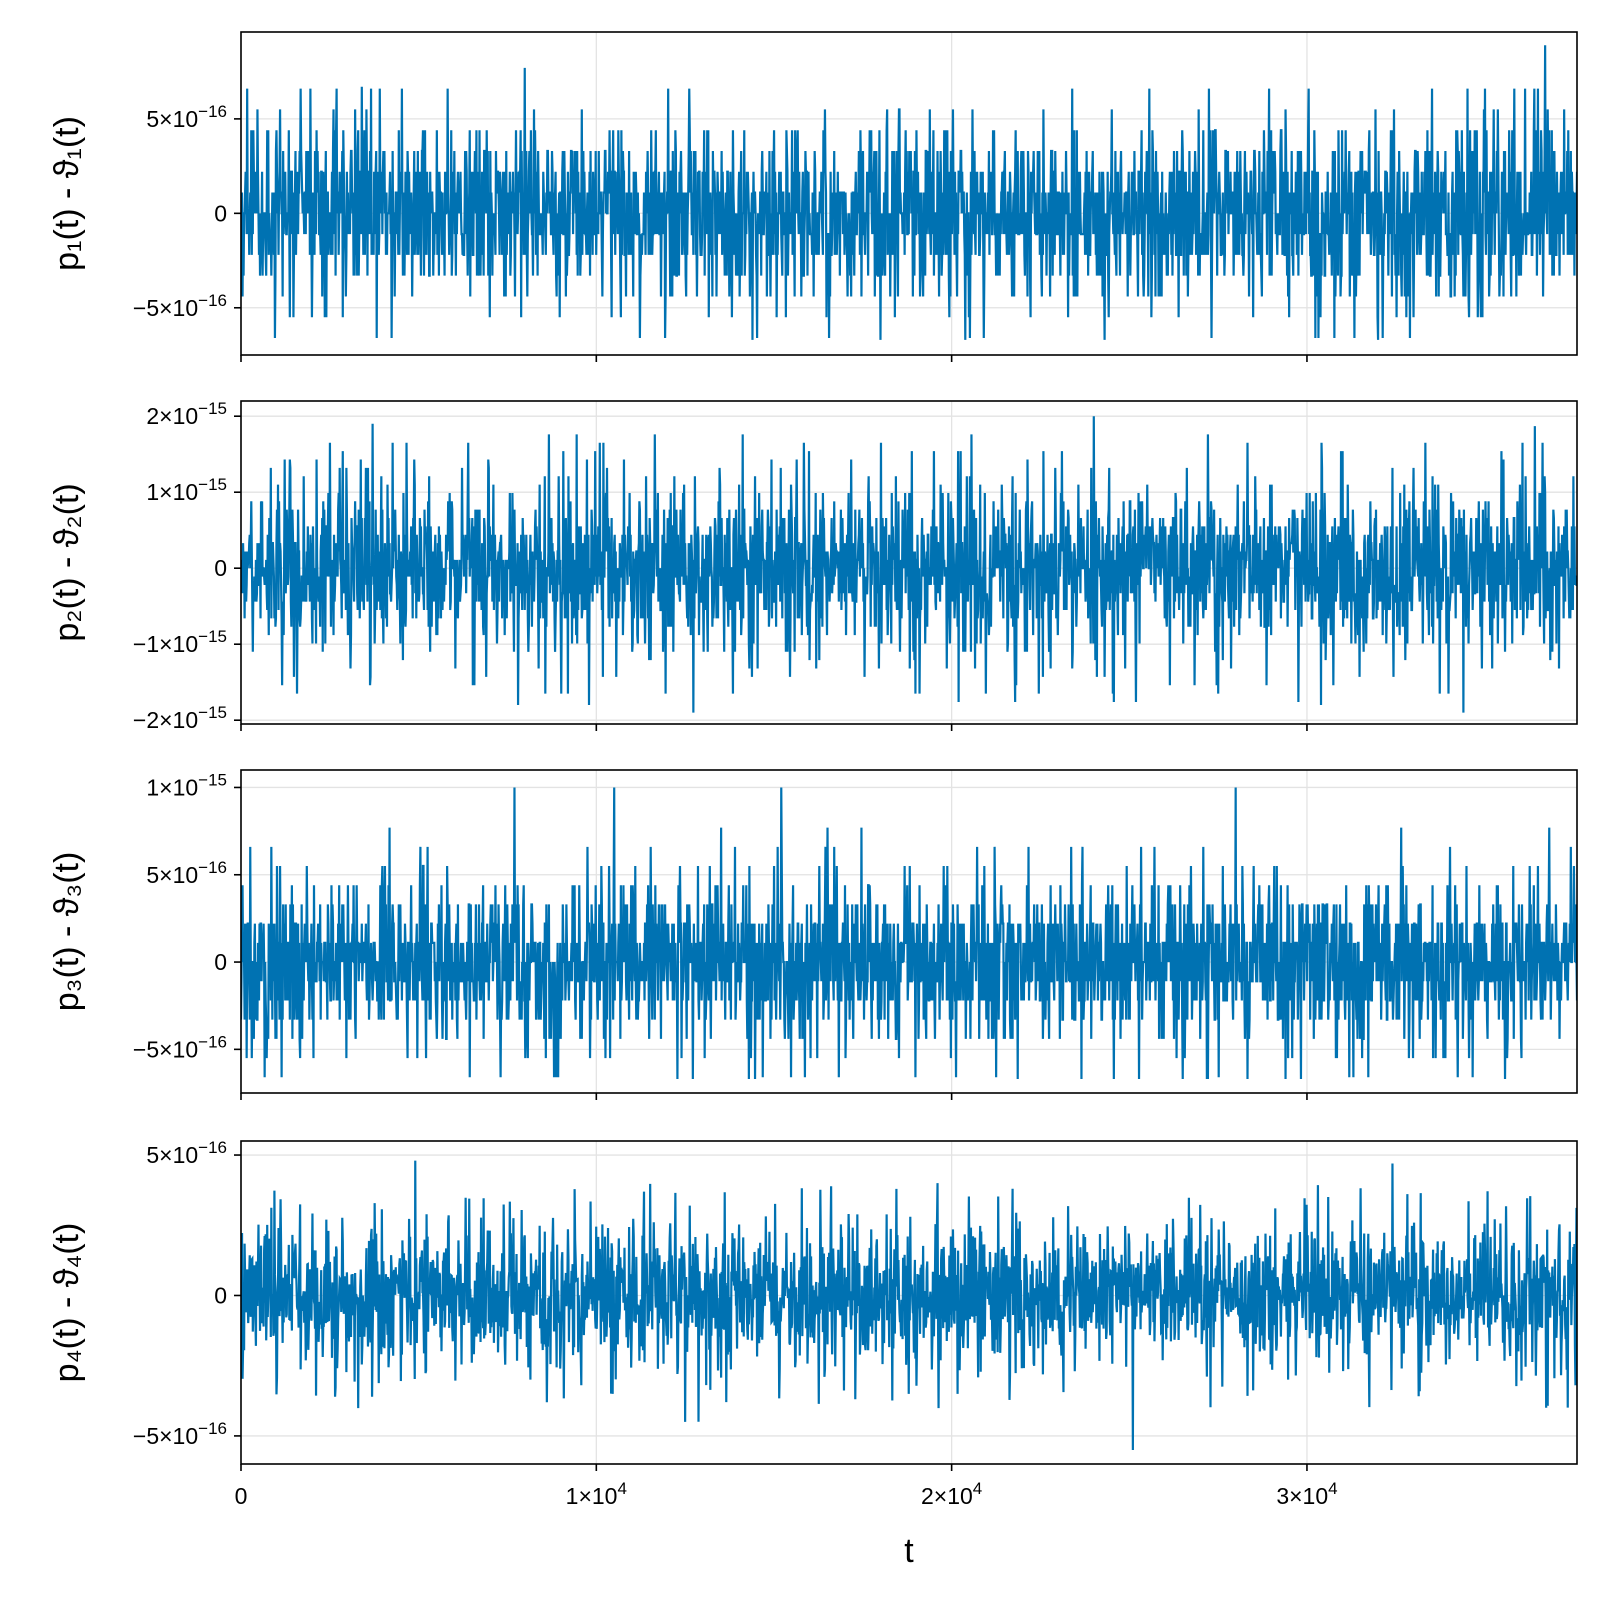 This screenshot has width=1600, height=1605. Describe the element at coordinates (180, 718) in the screenshot. I see `y-tick-label: −2×10⁻¹⁵` at that location.